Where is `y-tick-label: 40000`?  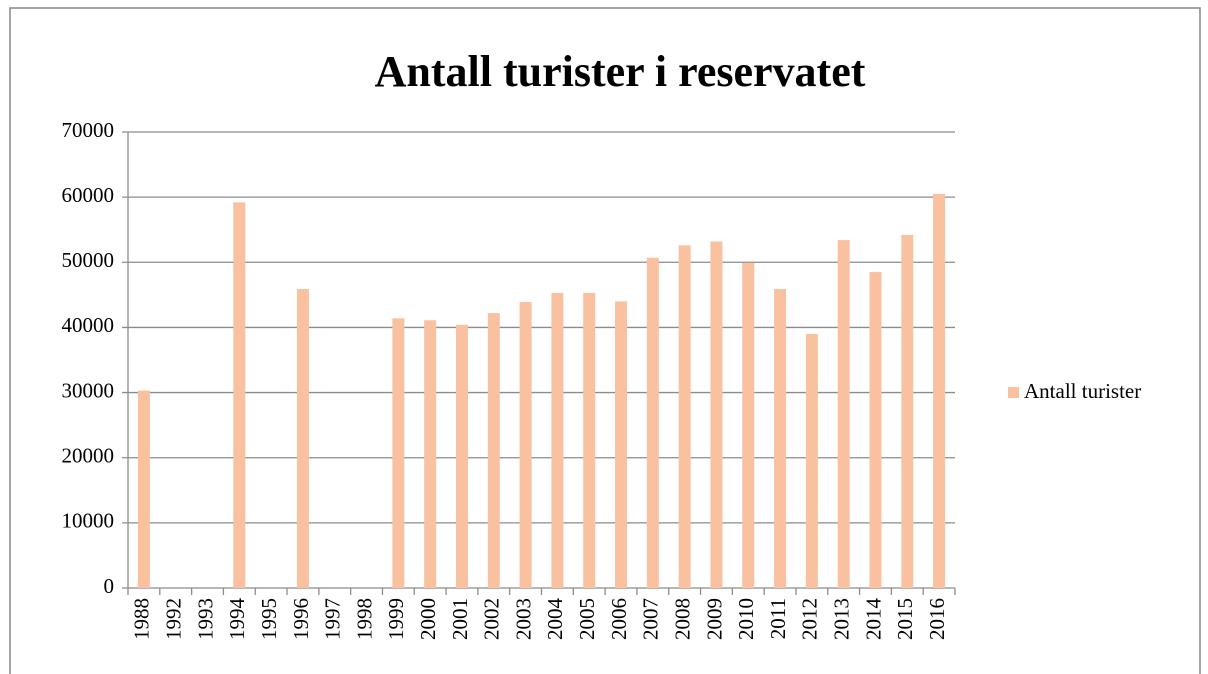
y-tick-label: 40000 is located at coordinates (88, 325).